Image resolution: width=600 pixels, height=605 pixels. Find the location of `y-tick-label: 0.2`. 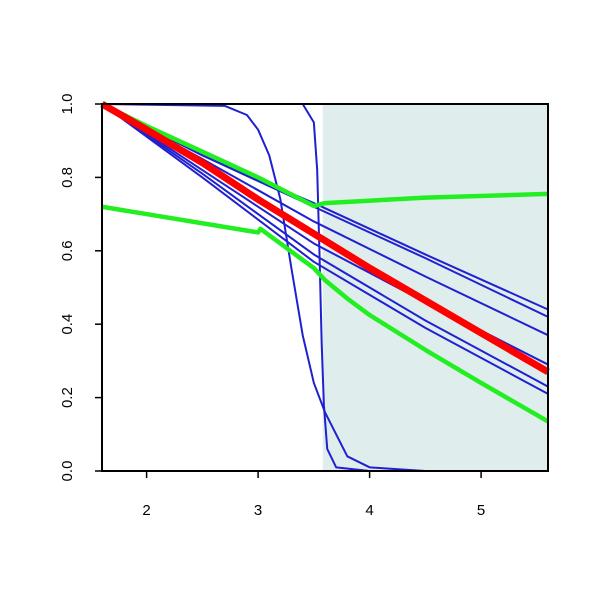

y-tick-label: 0.2 is located at coordinates (67, 397).